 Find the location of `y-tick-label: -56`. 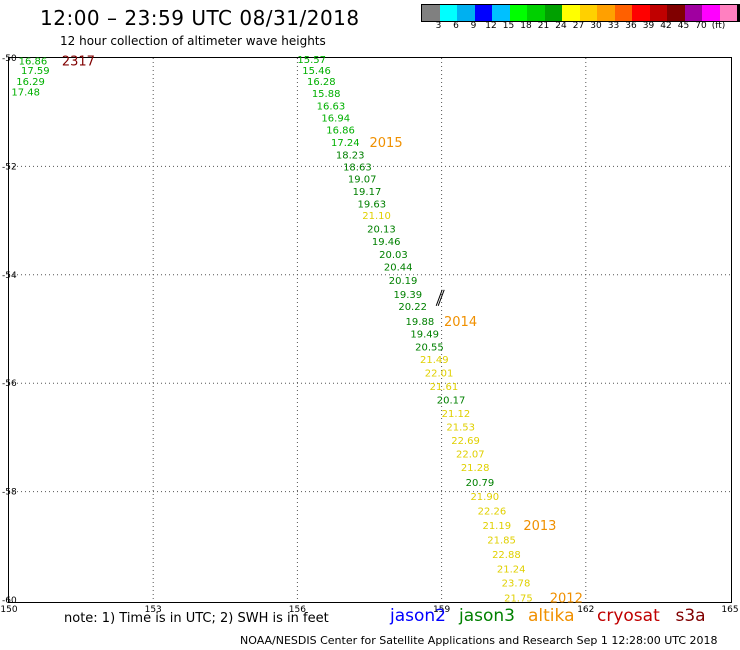

y-tick-label: -56 is located at coordinates (9, 384).